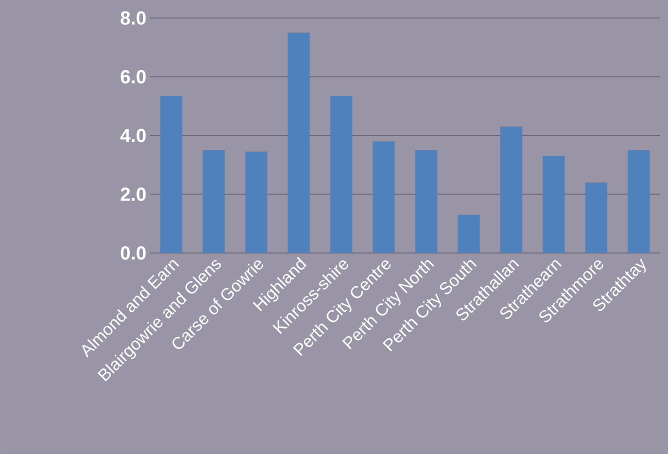  What do you see at coordinates (133, 18) in the screenshot?
I see `y-tick-label: 8.0` at bounding box center [133, 18].